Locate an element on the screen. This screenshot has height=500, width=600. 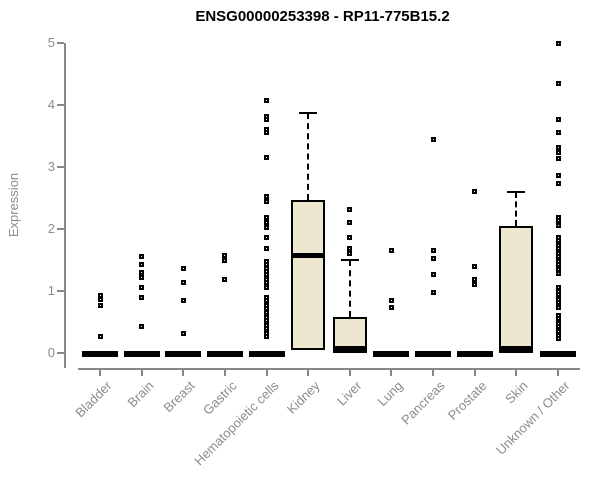
box-iqr is located at coordinates (516, 289).